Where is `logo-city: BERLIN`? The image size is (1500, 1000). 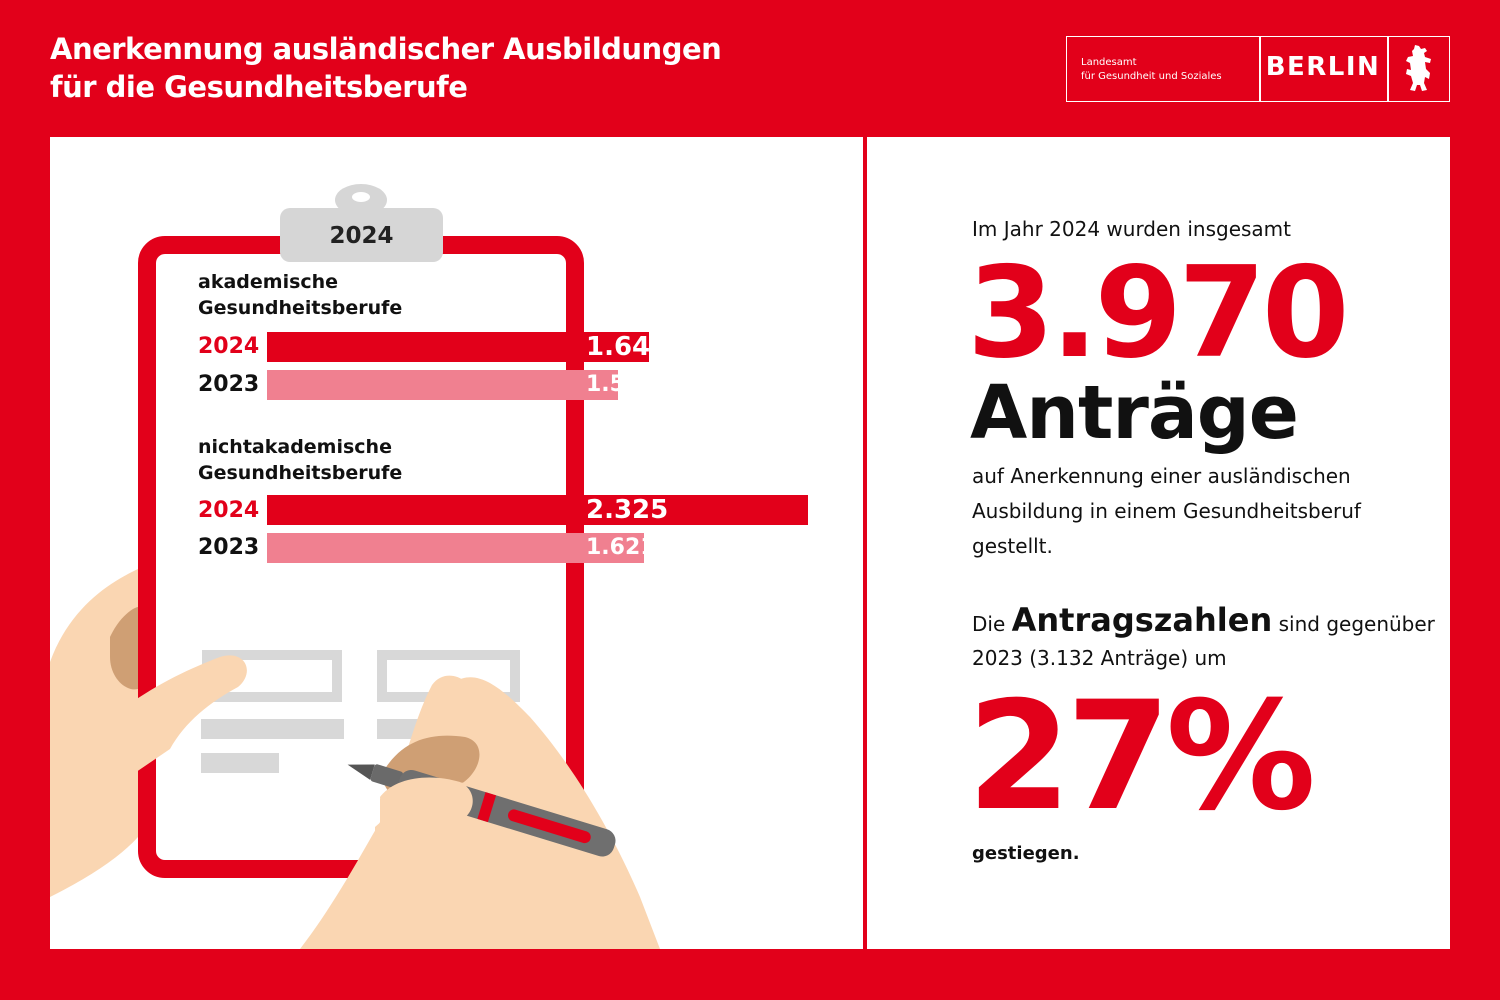
logo-city: BERLIN is located at coordinates (1323, 67).